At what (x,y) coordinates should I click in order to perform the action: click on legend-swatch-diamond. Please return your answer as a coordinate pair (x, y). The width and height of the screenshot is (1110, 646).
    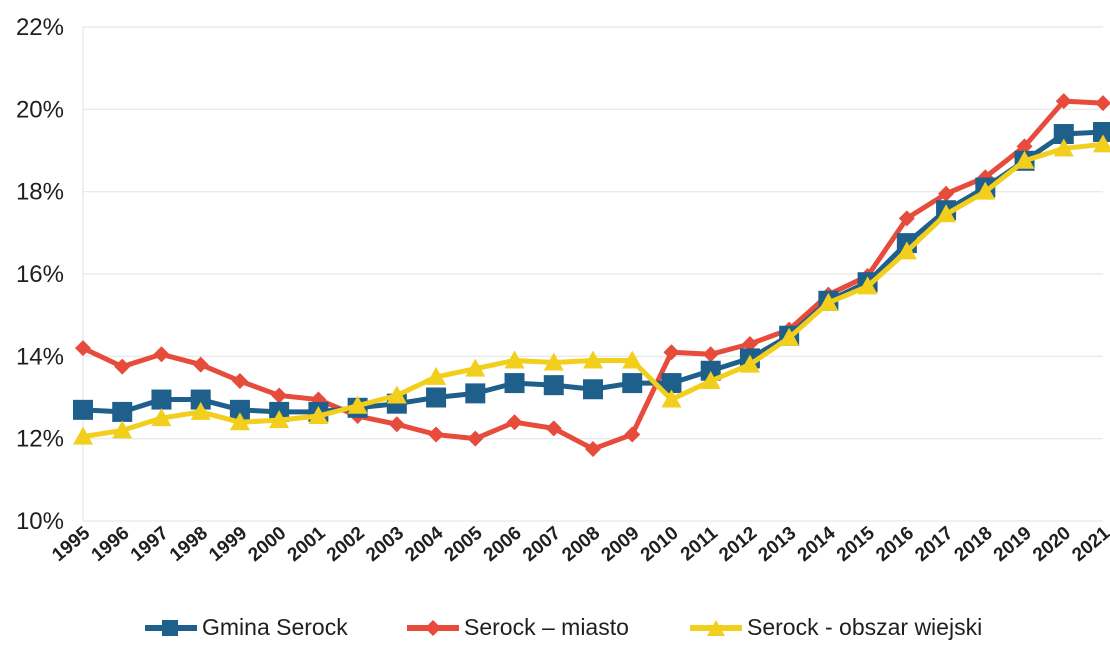
    Looking at the image, I should click on (433, 627).